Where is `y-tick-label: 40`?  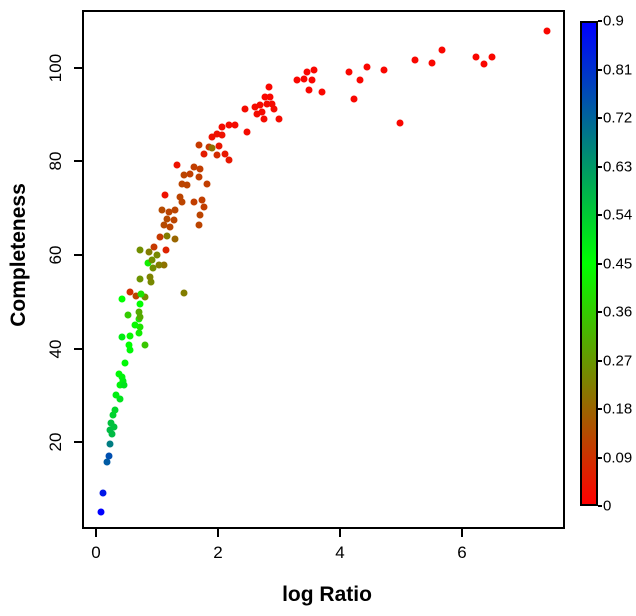 y-tick-label: 40 is located at coordinates (55, 348).